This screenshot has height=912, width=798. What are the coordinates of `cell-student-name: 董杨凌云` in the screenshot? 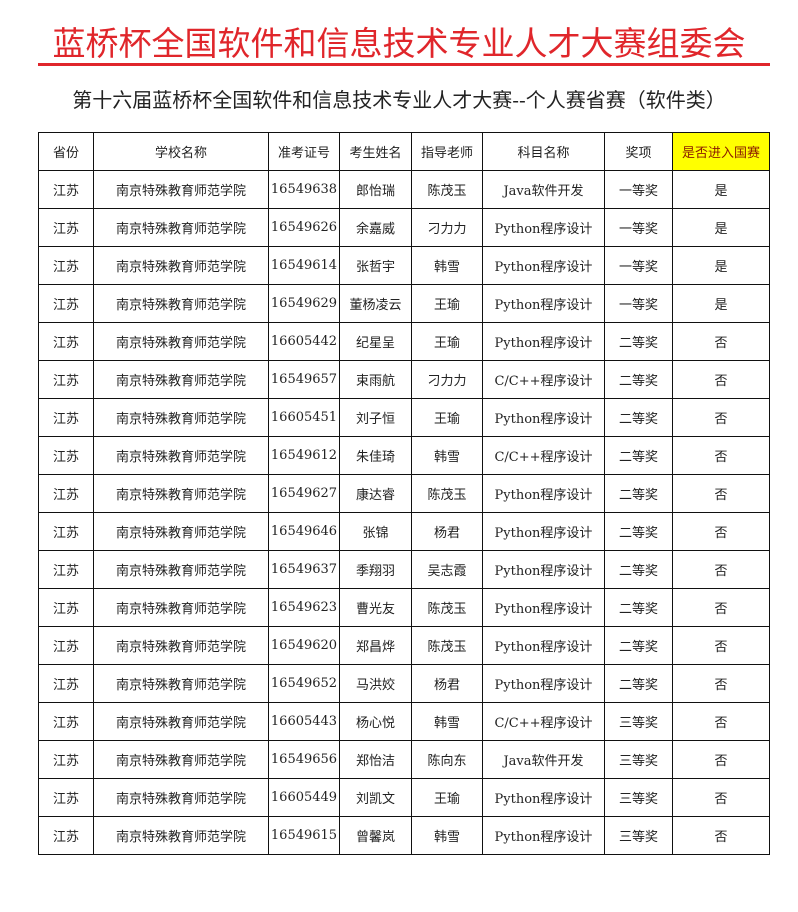 It's located at (375, 303).